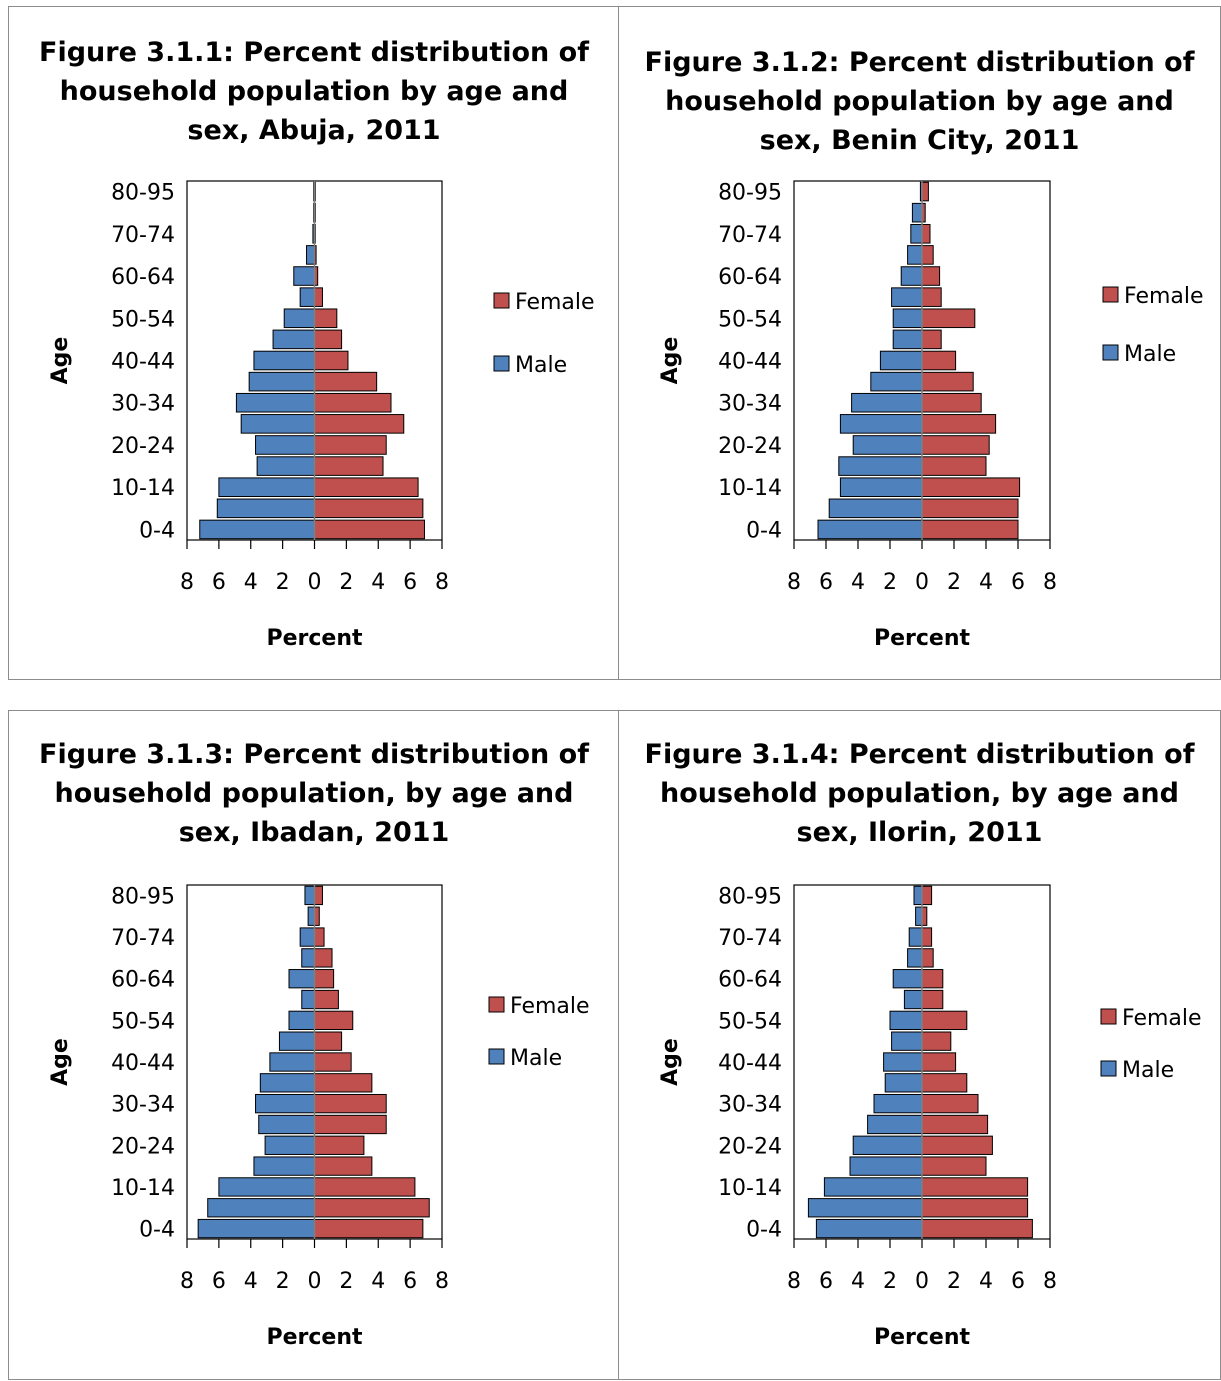 The image size is (1221, 1381). Describe the element at coordinates (919, 754) in the screenshot. I see `chart-title-line: Figure 3.1.4: Percent distribution of` at that location.